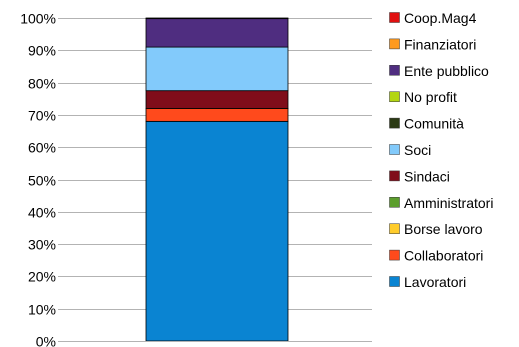 The image size is (519, 347). What do you see at coordinates (42, 245) in the screenshot?
I see `y-tick-label: 30%` at bounding box center [42, 245].